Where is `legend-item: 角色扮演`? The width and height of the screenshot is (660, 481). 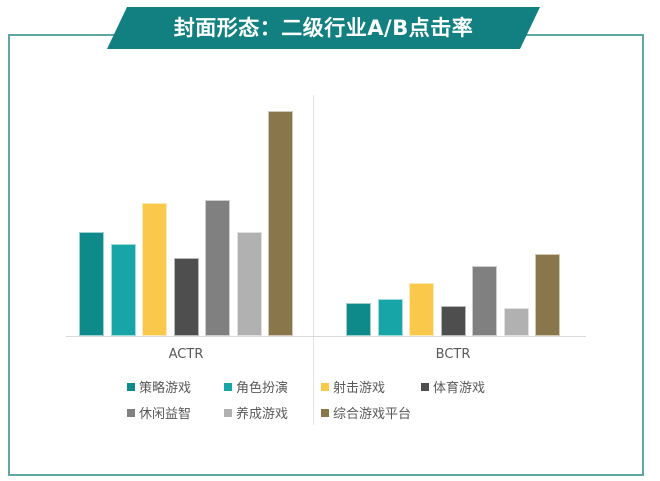 legend-item: 角色扮演 is located at coordinates (256, 386).